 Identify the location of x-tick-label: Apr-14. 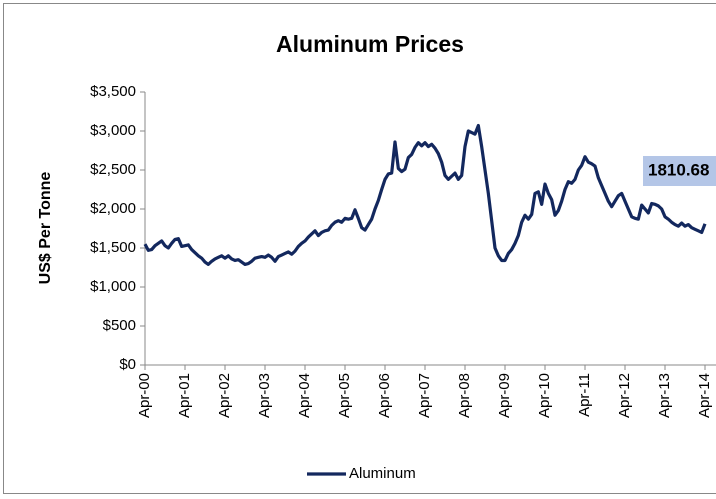
(704, 395).